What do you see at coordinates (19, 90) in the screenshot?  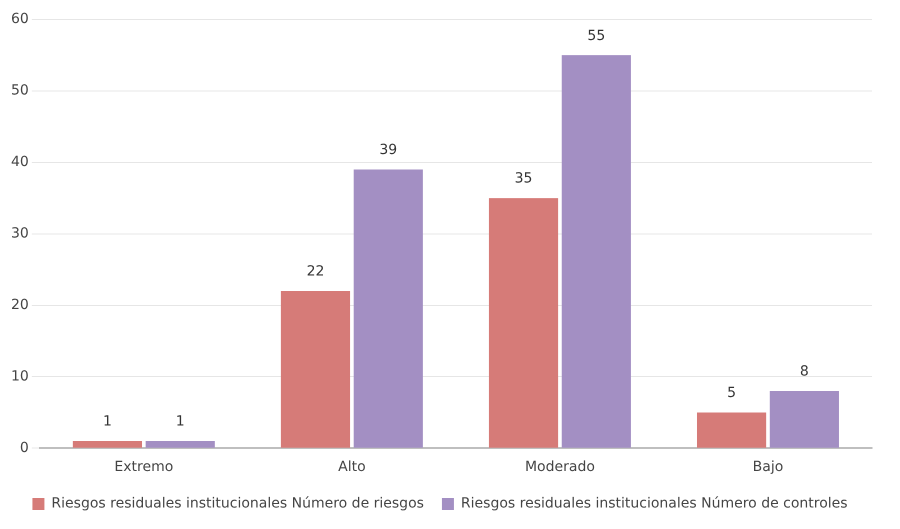 I see `y-tick-label: 50` at bounding box center [19, 90].